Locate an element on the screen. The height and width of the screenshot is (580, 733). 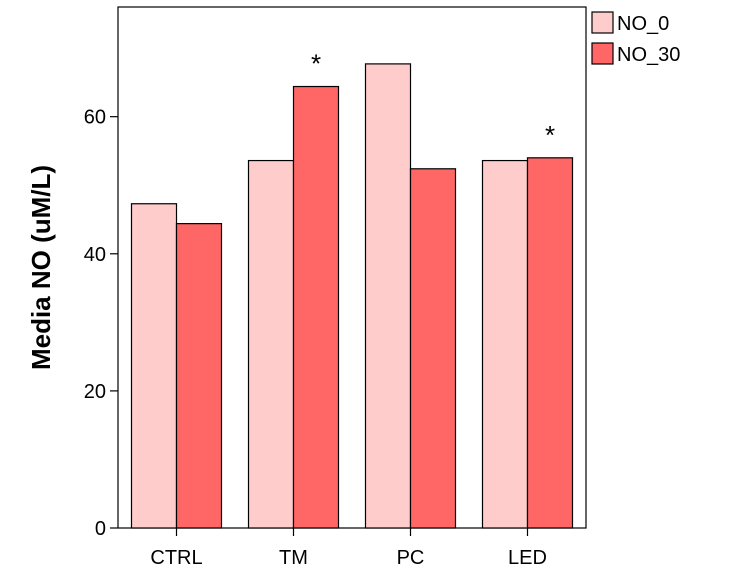
x-axis: CTRL TM PC LED is located at coordinates (348, 548).